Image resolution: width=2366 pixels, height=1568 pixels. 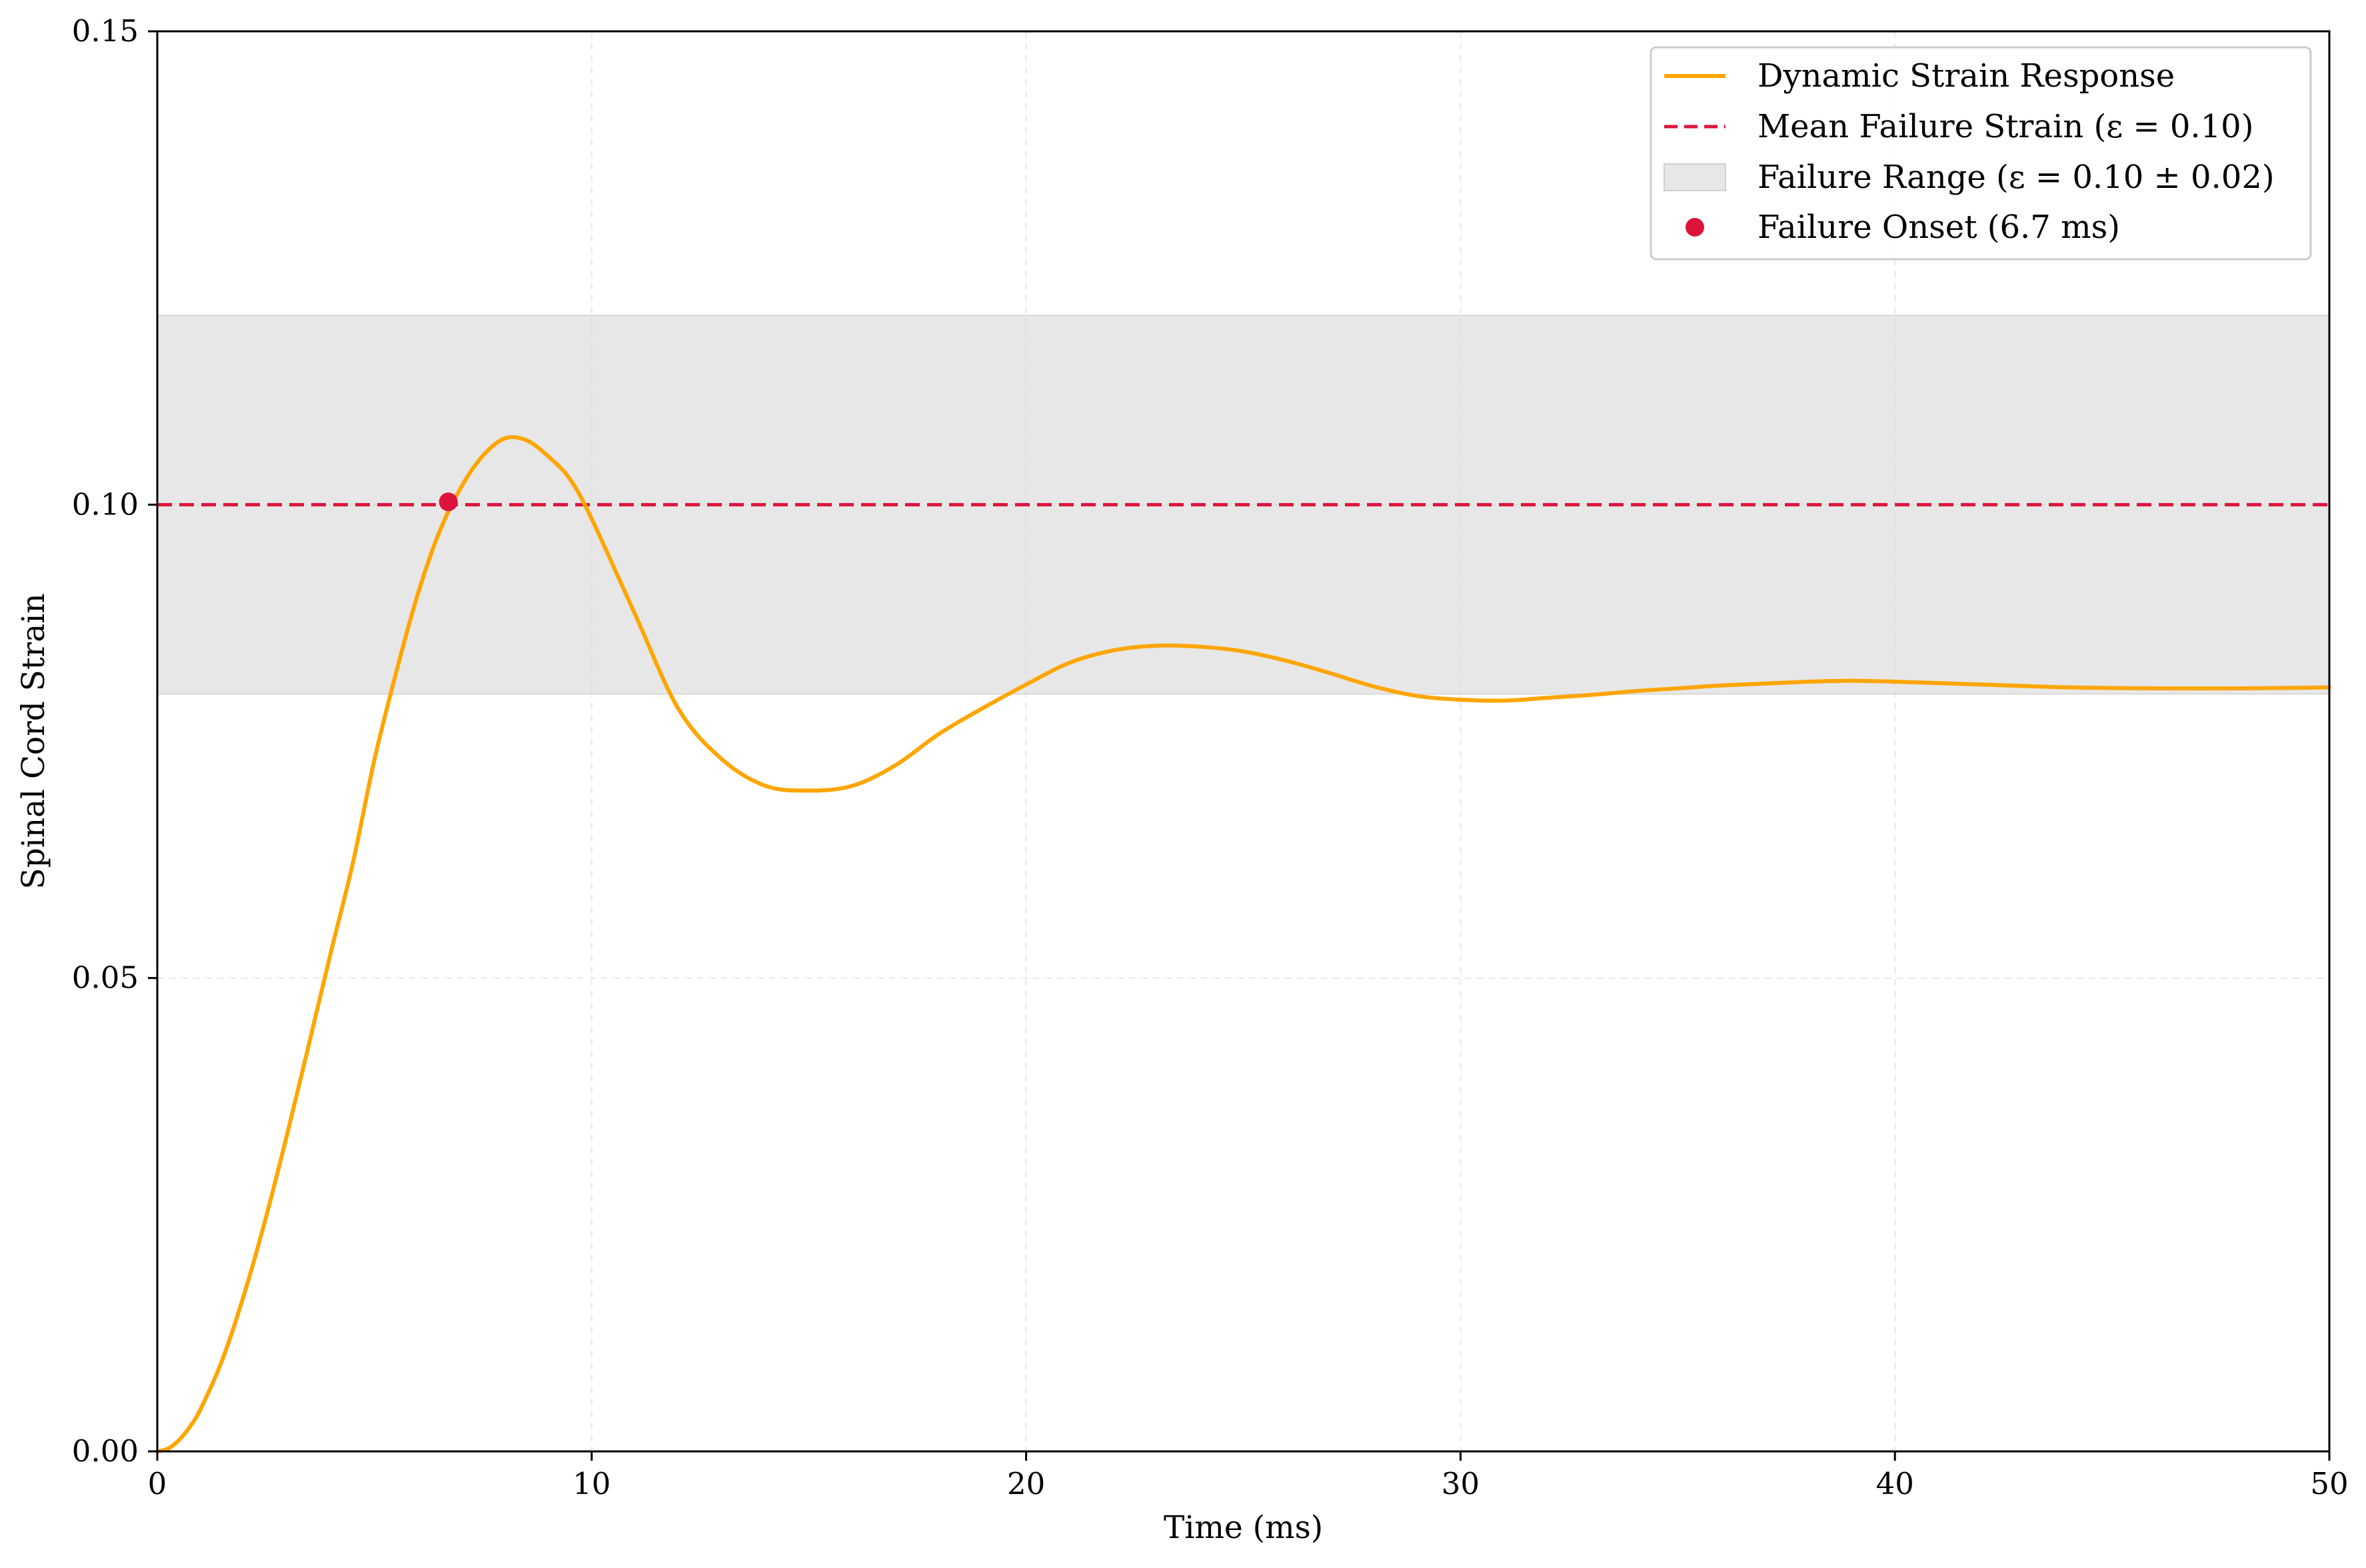 I want to click on legend-swatch-failure-onset, so click(x=1695, y=227).